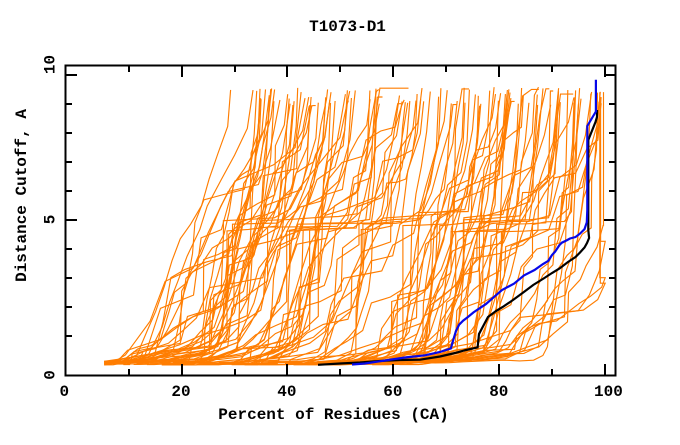 The image size is (680, 445). What do you see at coordinates (347, 27) in the screenshot?
I see `svg-text: T1073-D1` at bounding box center [347, 27].